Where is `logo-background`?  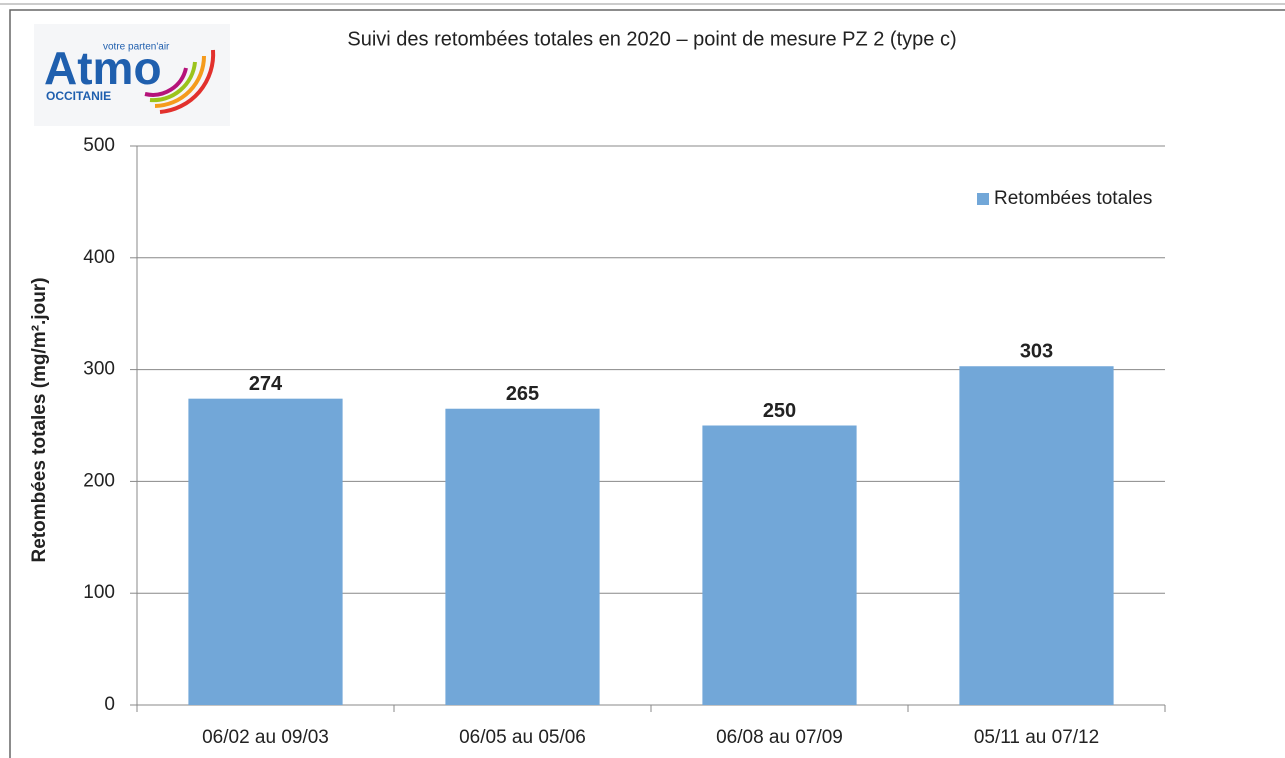 logo-background is located at coordinates (132, 75).